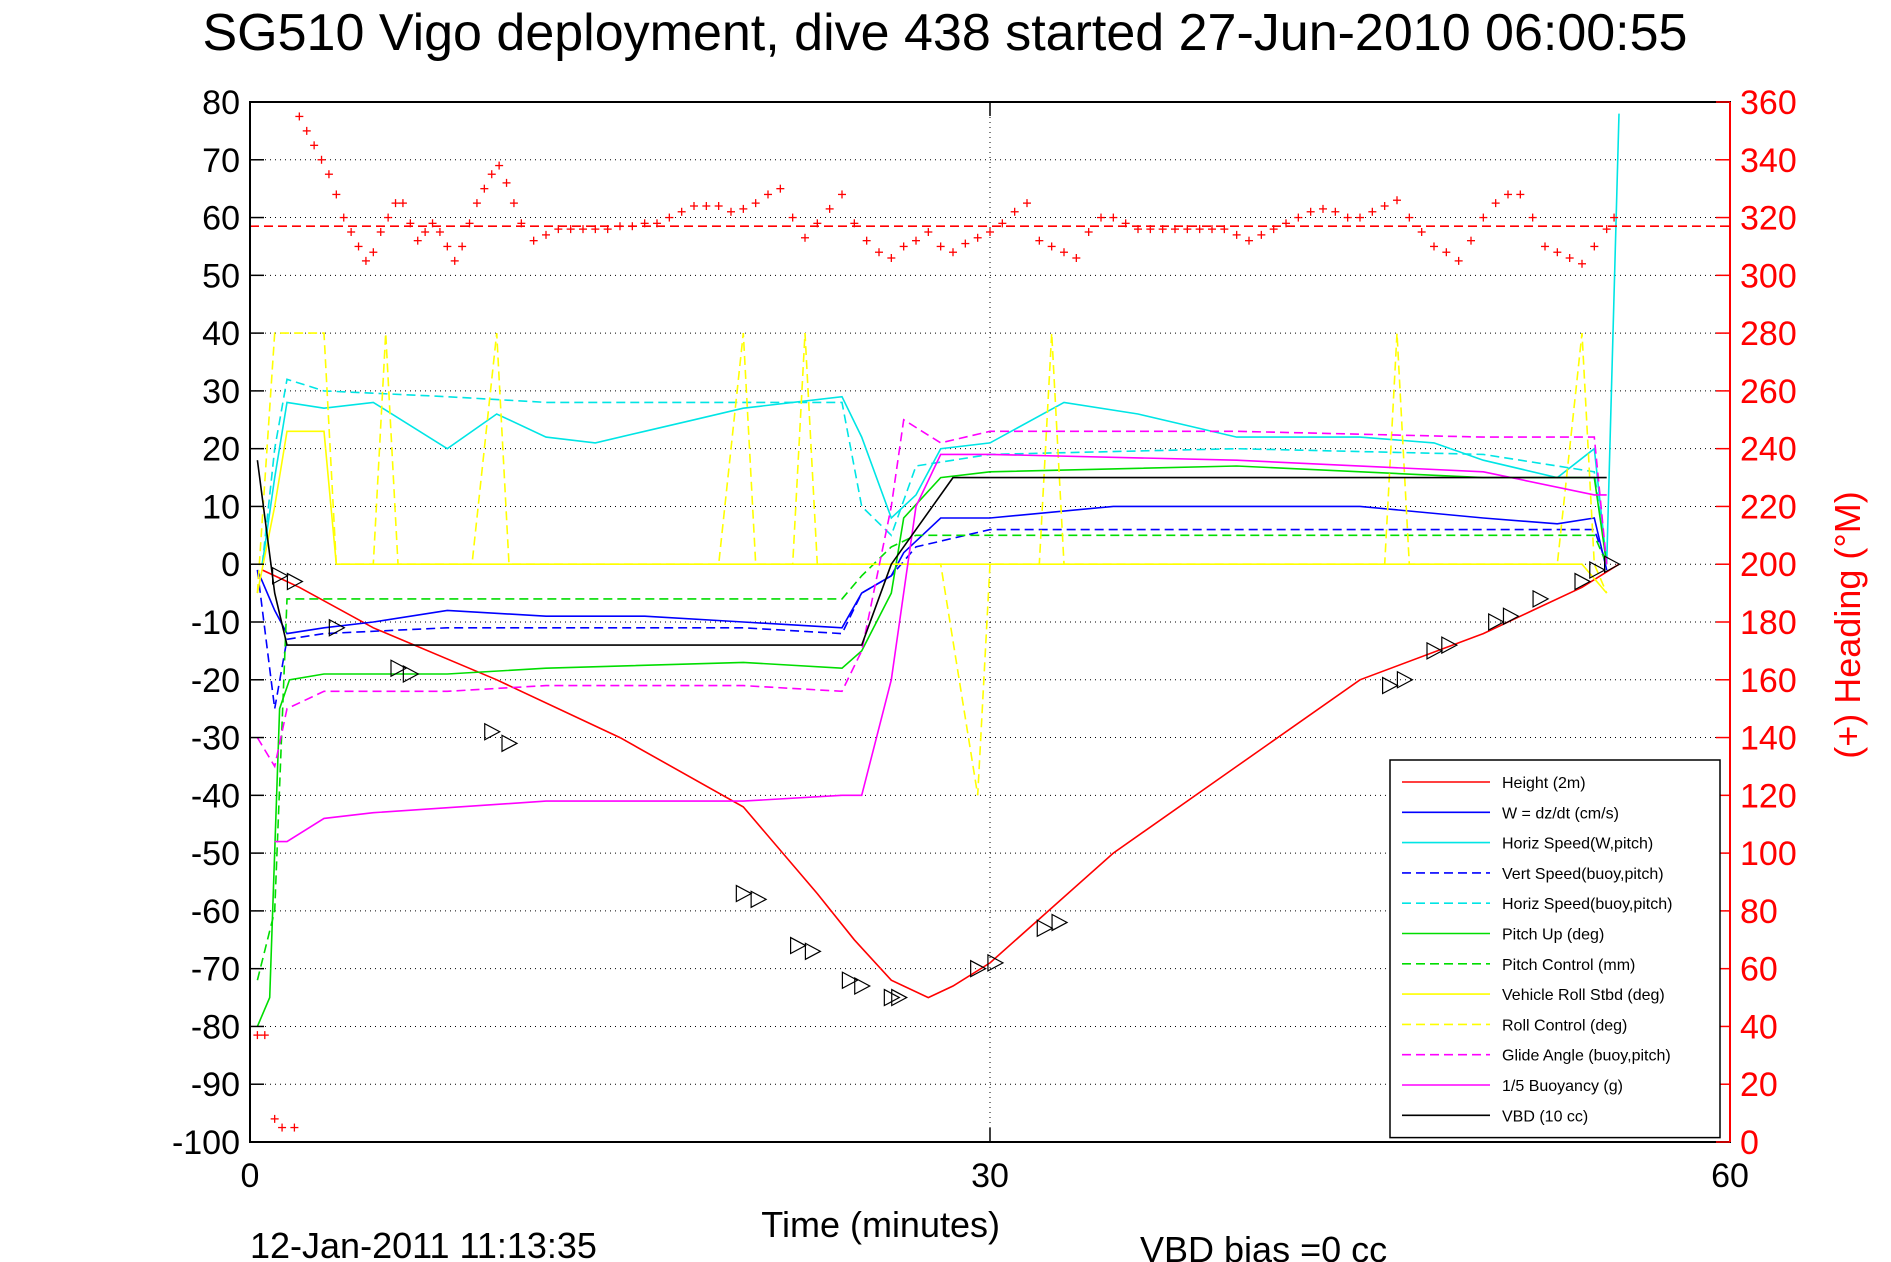  What do you see at coordinates (215, 796) in the screenshot?
I see `y-tick-label: -40` at bounding box center [215, 796].